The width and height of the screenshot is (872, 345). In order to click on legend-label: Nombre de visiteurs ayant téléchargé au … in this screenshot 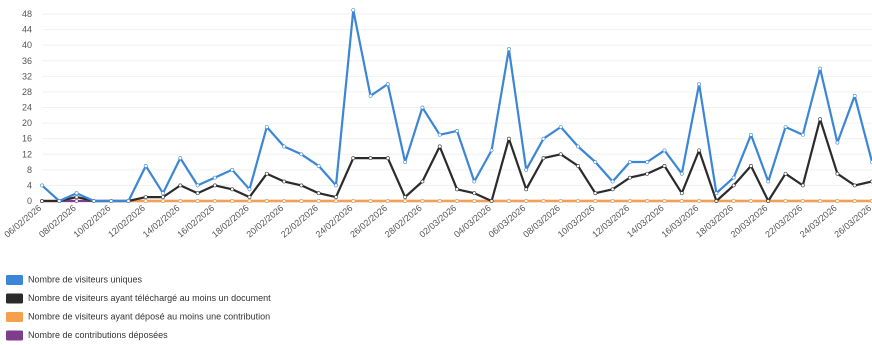, I will do `click(149, 298)`.